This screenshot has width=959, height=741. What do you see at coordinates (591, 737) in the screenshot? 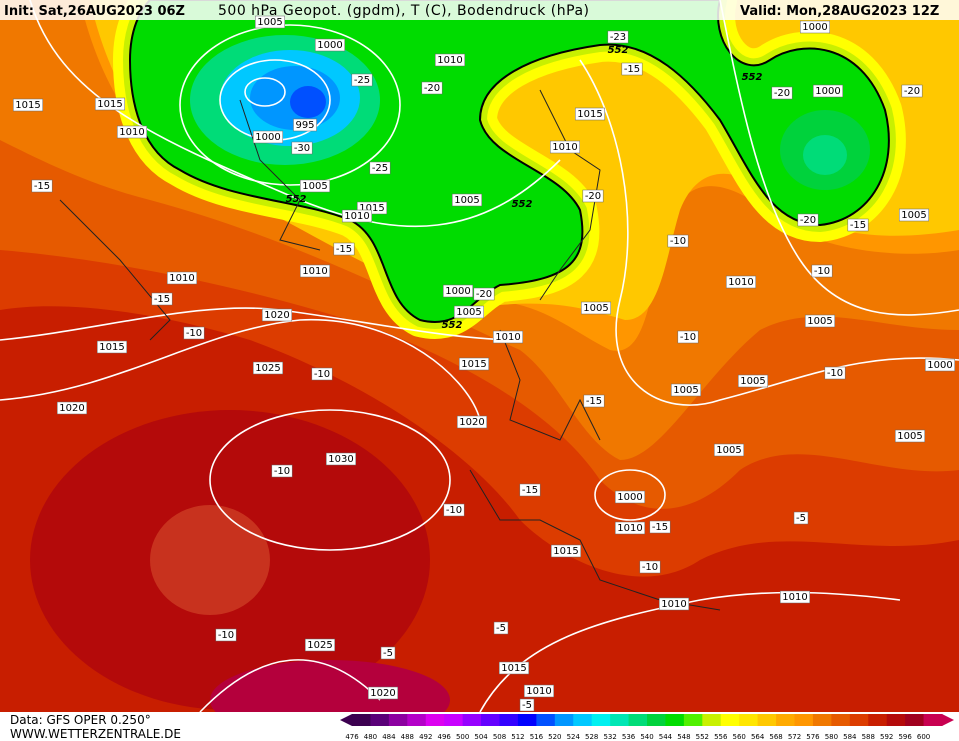
I see `colorbar-label: 528` at bounding box center [591, 737].